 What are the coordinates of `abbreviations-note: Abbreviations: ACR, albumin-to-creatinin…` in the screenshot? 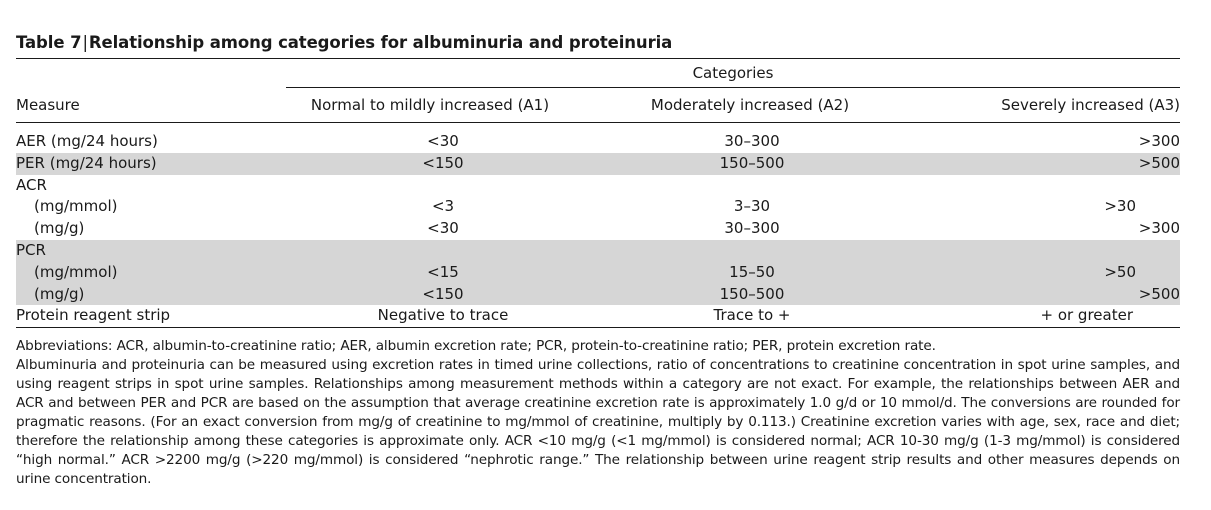 It's located at (476, 346).